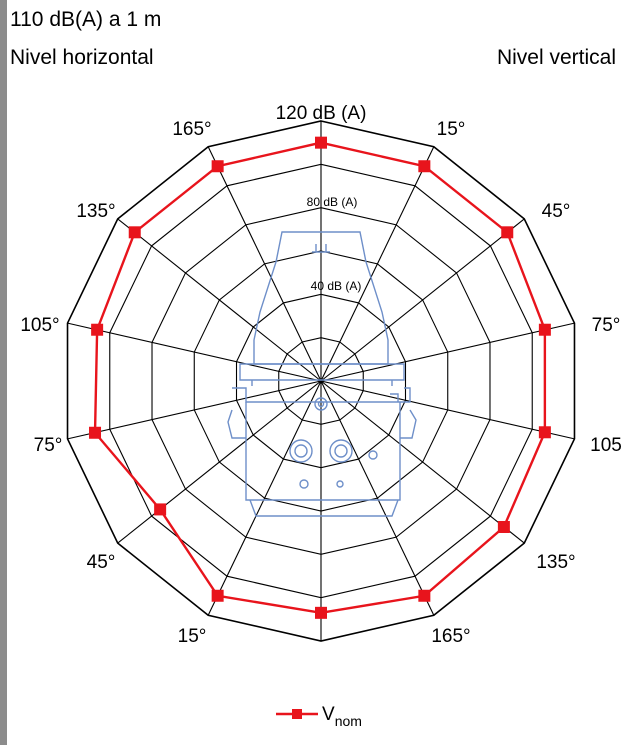 Image resolution: width=624 pixels, height=745 pixels. What do you see at coordinates (555, 562) in the screenshot?
I see `angle-label-135-right: 135°` at bounding box center [555, 562].